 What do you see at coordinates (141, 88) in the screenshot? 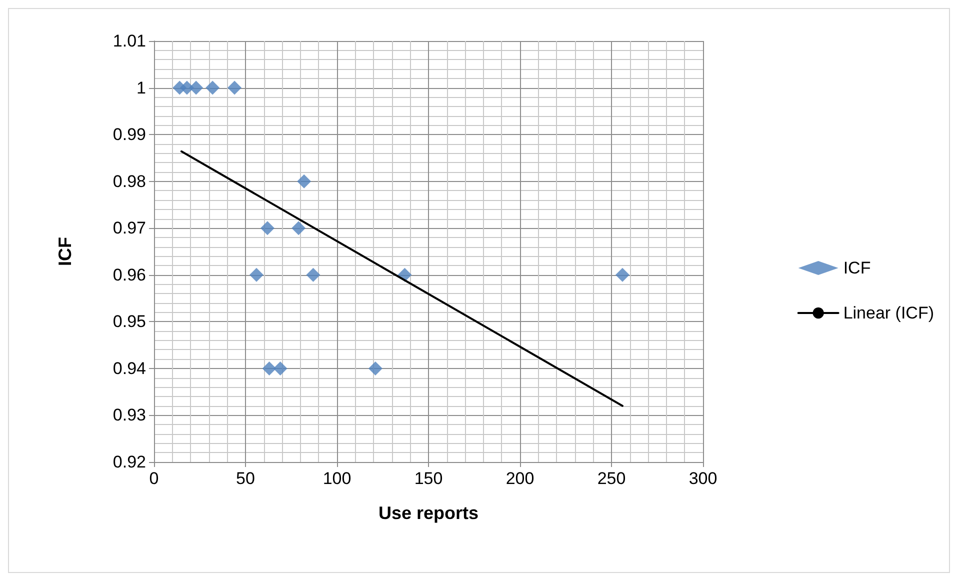
I see `y-tick-label: 1` at bounding box center [141, 88].